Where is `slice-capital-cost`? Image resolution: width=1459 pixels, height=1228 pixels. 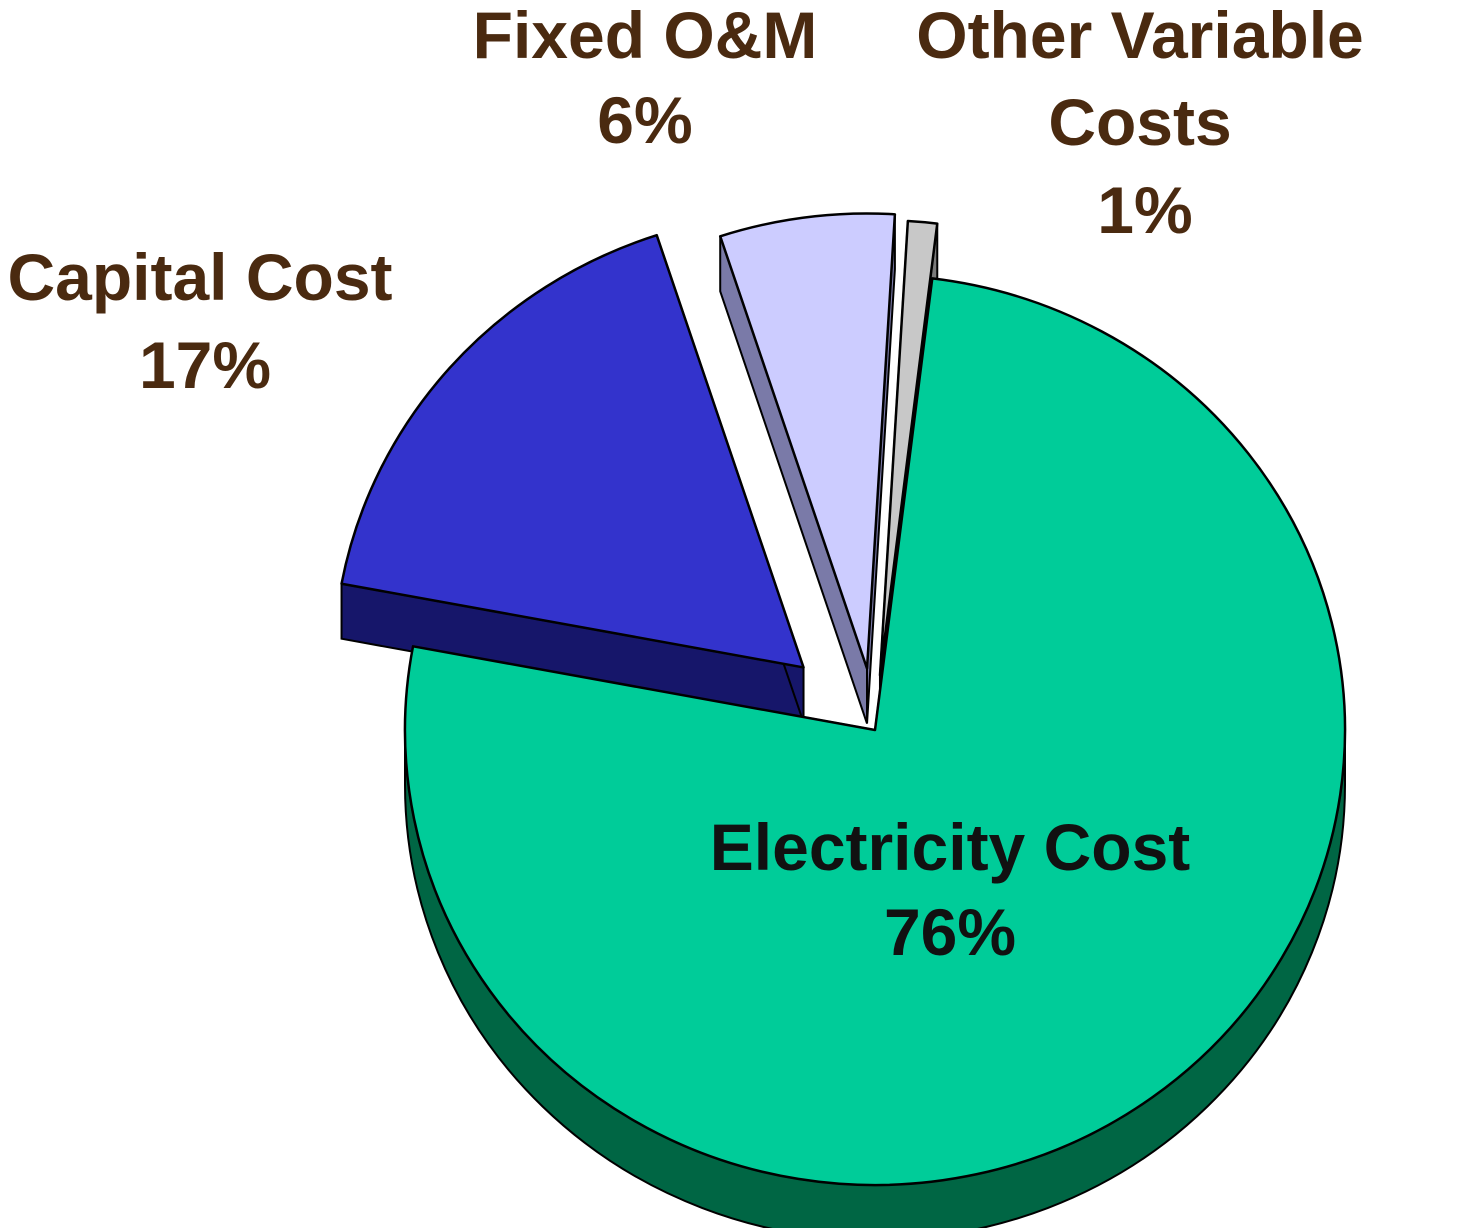 slice-capital-cost is located at coordinates (572, 451).